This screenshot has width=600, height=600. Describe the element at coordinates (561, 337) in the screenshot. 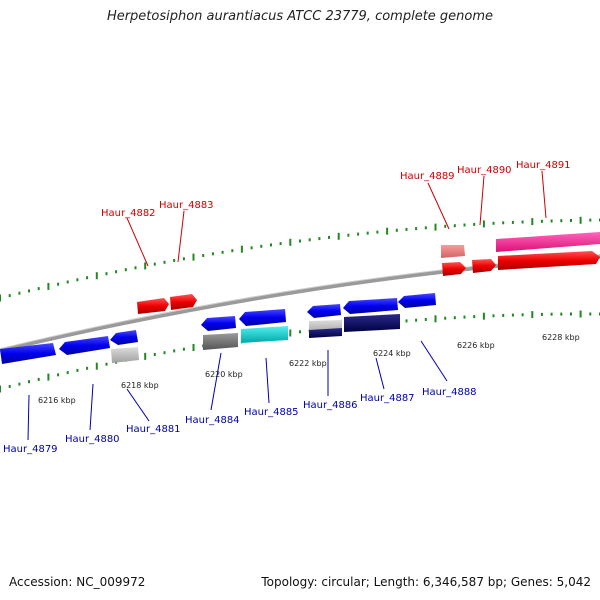

I see `scale-label-6228: 6228 kbp` at that location.